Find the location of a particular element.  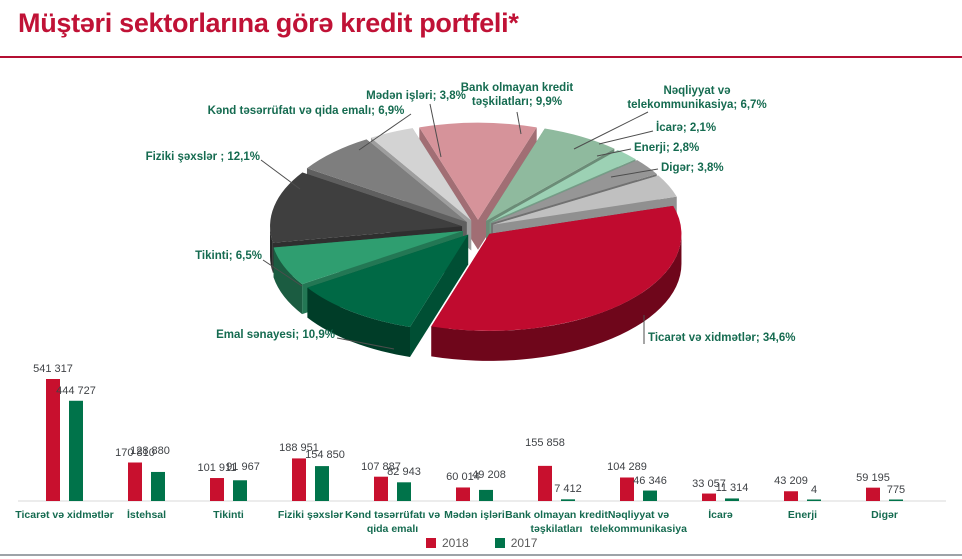

legend-swatch-2017 is located at coordinates (499, 543).